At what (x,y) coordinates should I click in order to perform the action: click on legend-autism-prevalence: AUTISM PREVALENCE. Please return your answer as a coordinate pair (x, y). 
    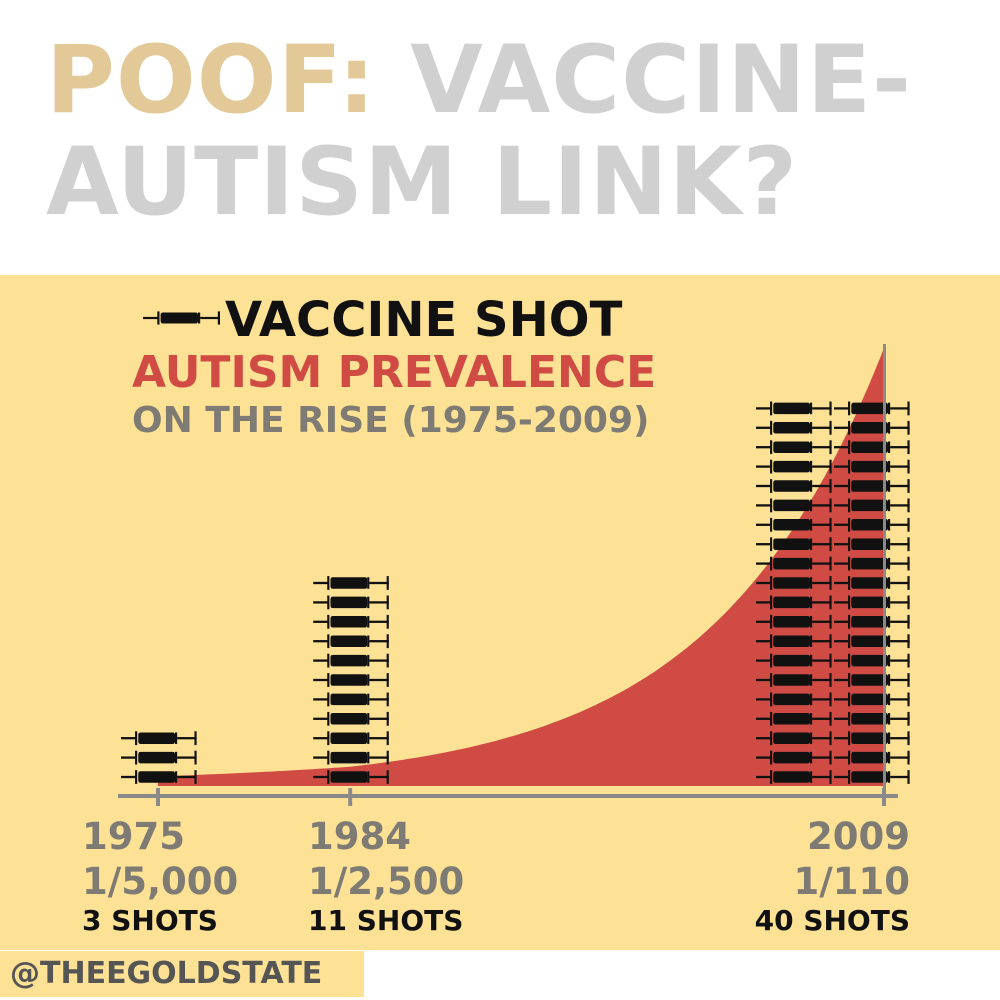
    Looking at the image, I should click on (394, 372).